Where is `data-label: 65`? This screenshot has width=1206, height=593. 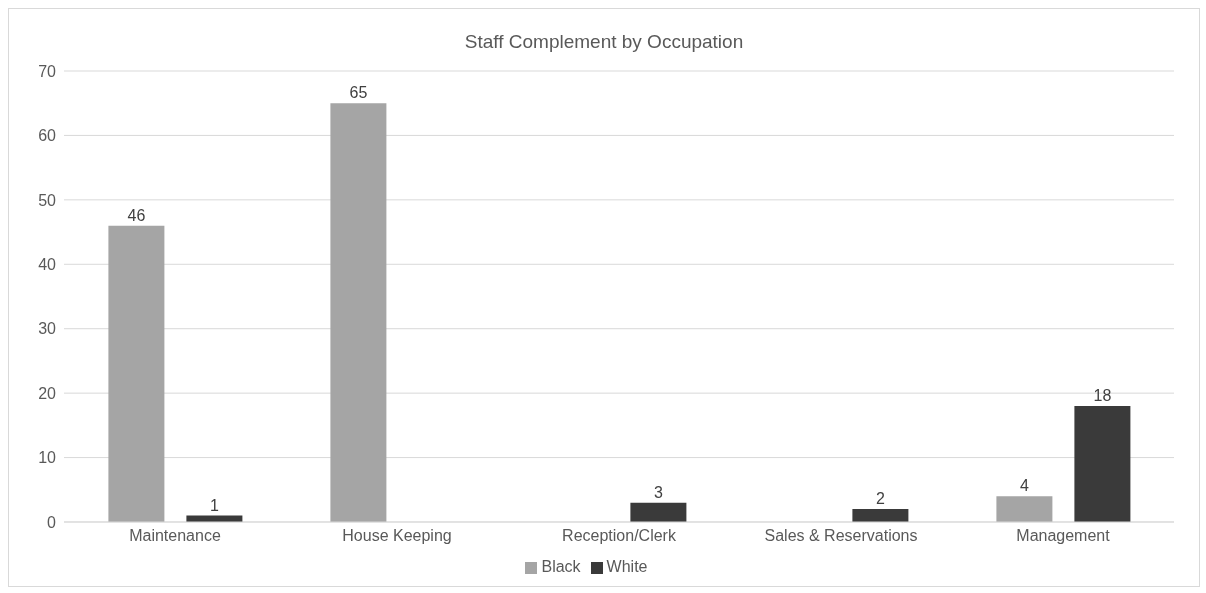
data-label: 65 is located at coordinates (358, 93).